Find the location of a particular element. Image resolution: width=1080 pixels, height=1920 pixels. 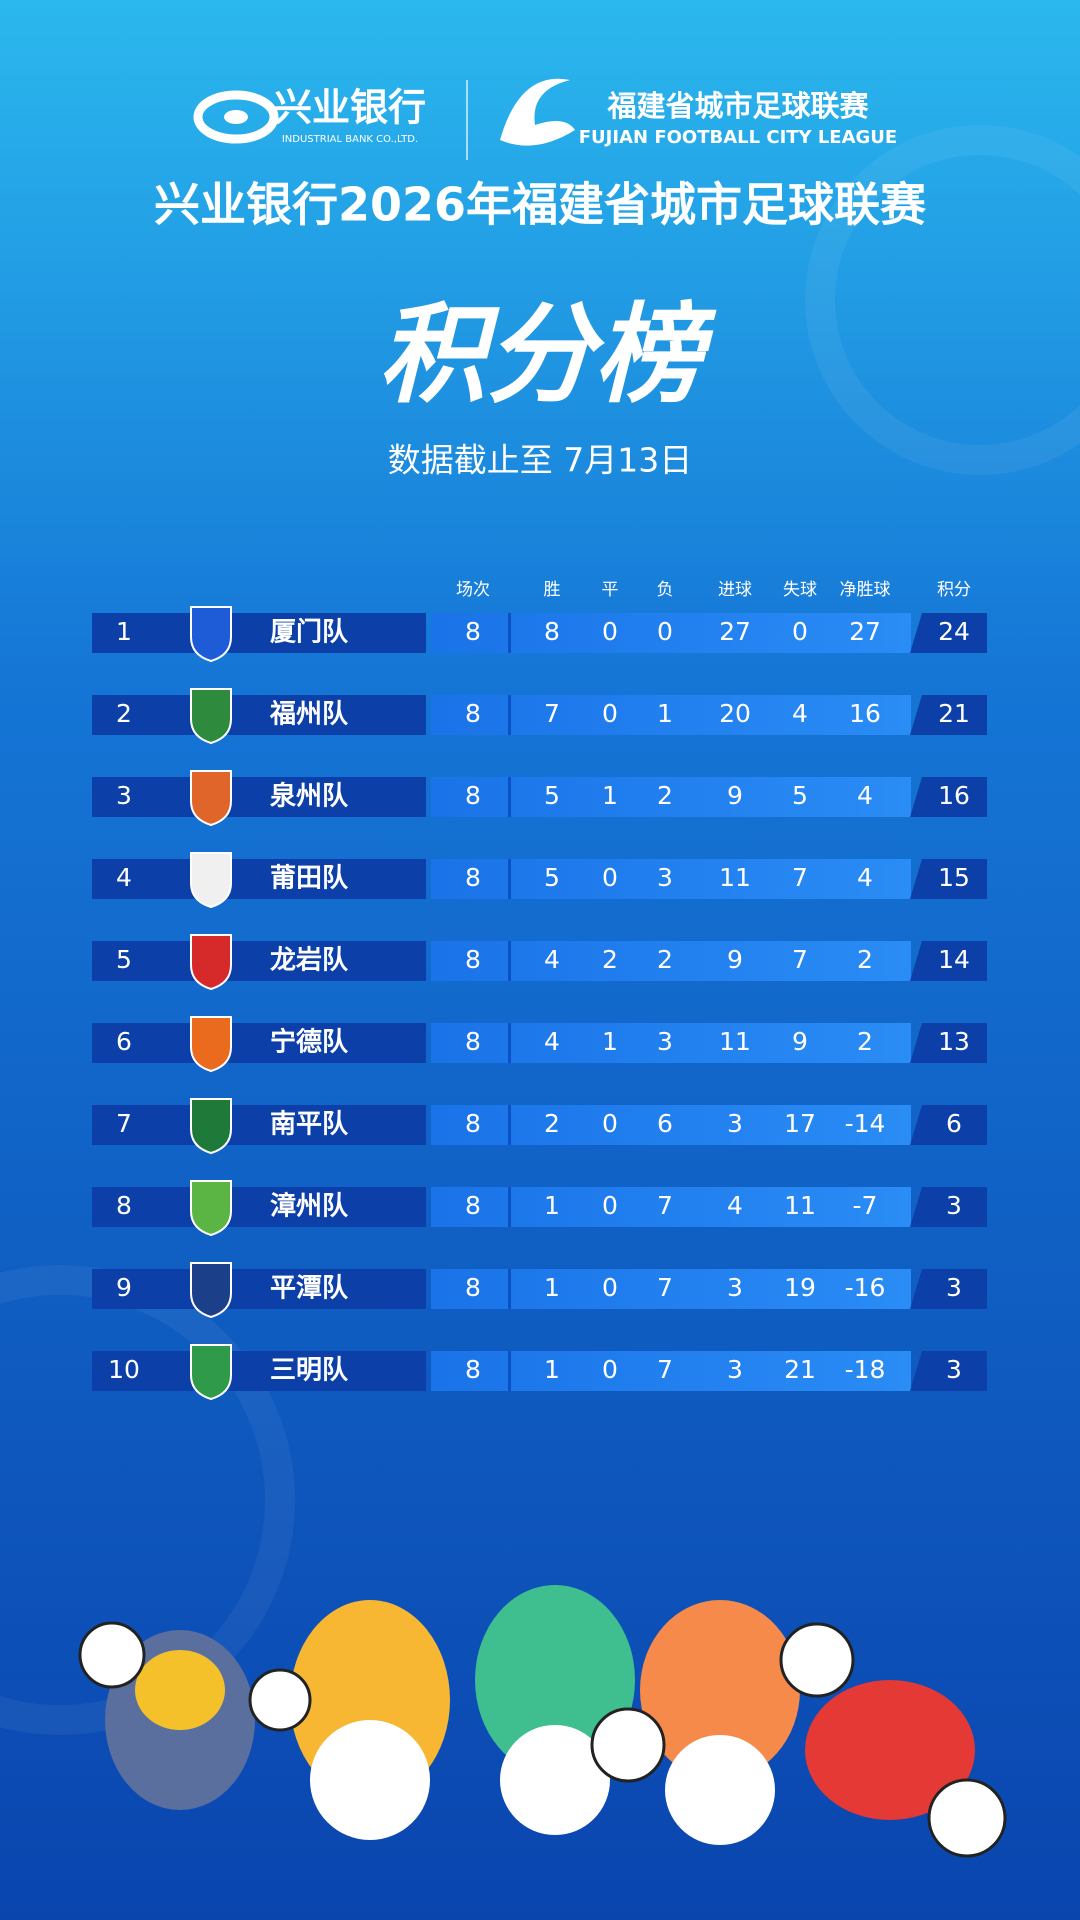

bank-logo is located at coordinates (236, 117).